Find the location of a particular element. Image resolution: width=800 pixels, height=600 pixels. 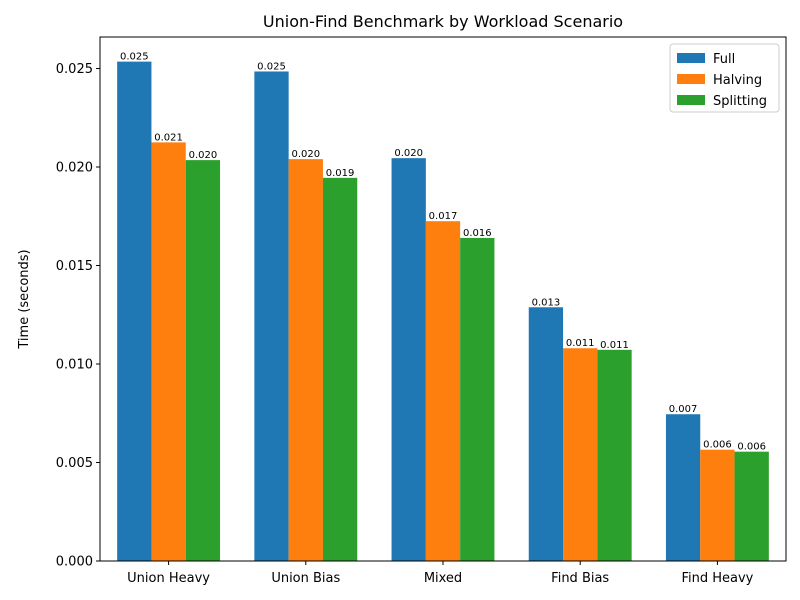

legend: Full Halving Splitting is located at coordinates (724, 78).